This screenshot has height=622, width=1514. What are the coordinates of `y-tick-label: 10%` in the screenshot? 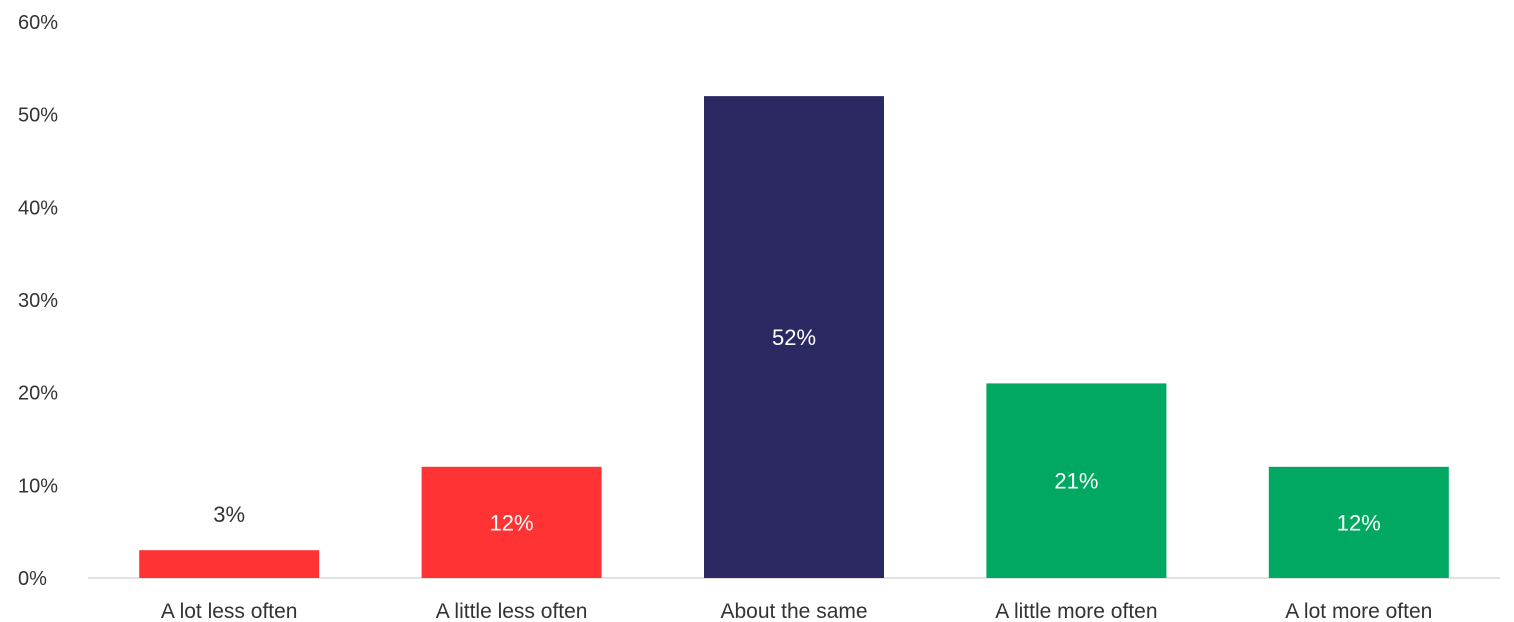 It's located at (38, 486).